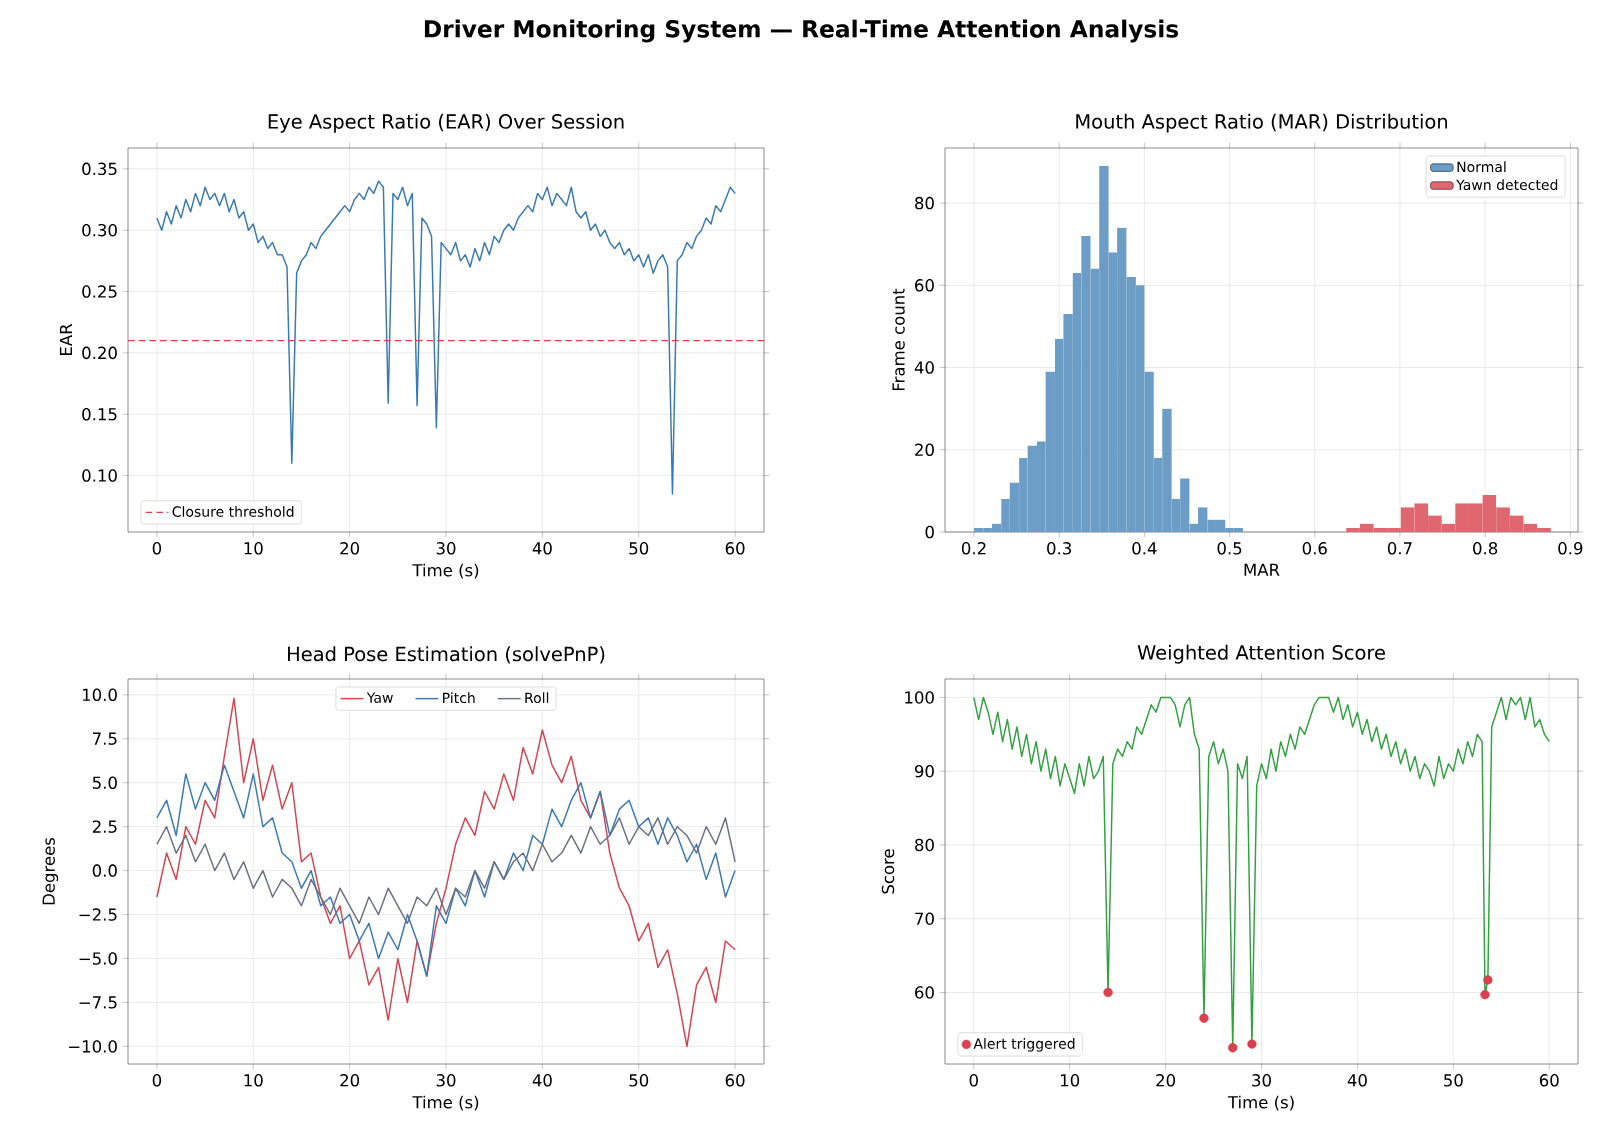 This screenshot has width=1602, height=1147. What do you see at coordinates (99, 695) in the screenshot?
I see `y-tick-label: 10.0` at bounding box center [99, 695].